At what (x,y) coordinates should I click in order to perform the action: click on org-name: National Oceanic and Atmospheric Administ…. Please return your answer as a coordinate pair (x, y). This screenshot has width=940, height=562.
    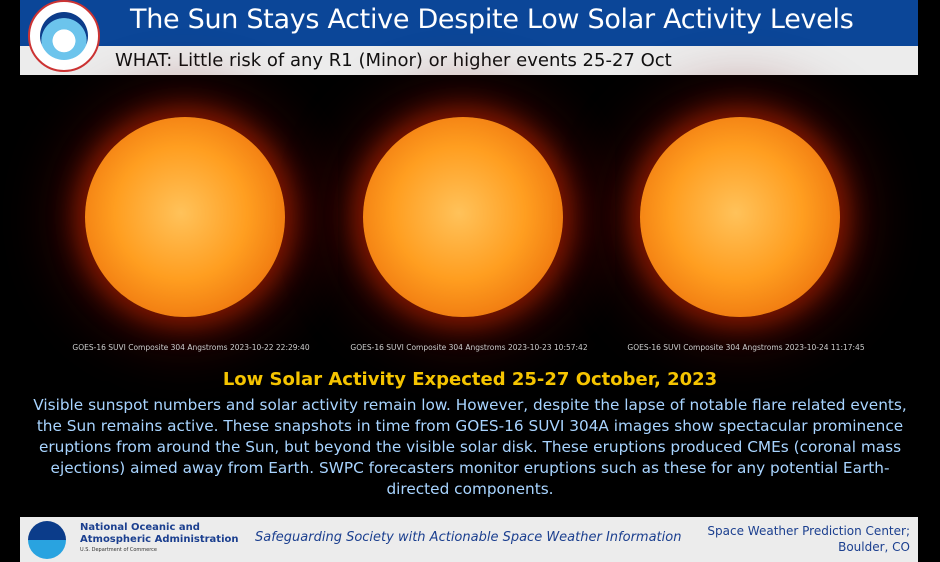
    Looking at the image, I should click on (159, 533).